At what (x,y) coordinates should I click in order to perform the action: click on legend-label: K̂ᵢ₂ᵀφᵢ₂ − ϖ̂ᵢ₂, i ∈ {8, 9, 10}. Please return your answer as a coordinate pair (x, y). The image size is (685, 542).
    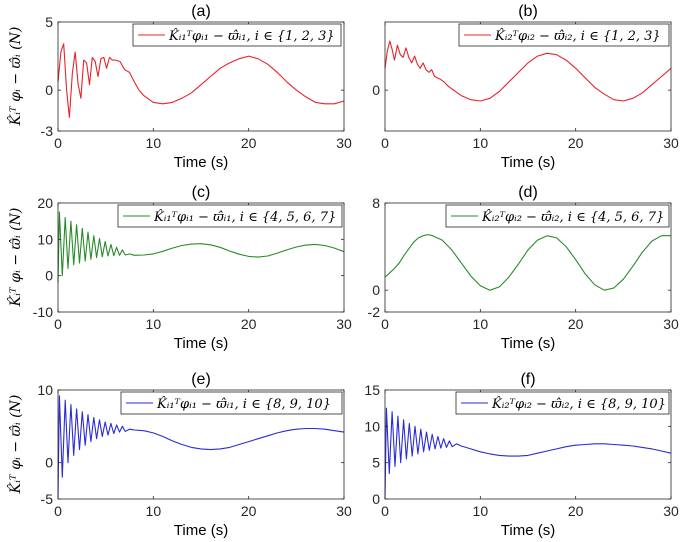
    Looking at the image, I should click on (578, 404).